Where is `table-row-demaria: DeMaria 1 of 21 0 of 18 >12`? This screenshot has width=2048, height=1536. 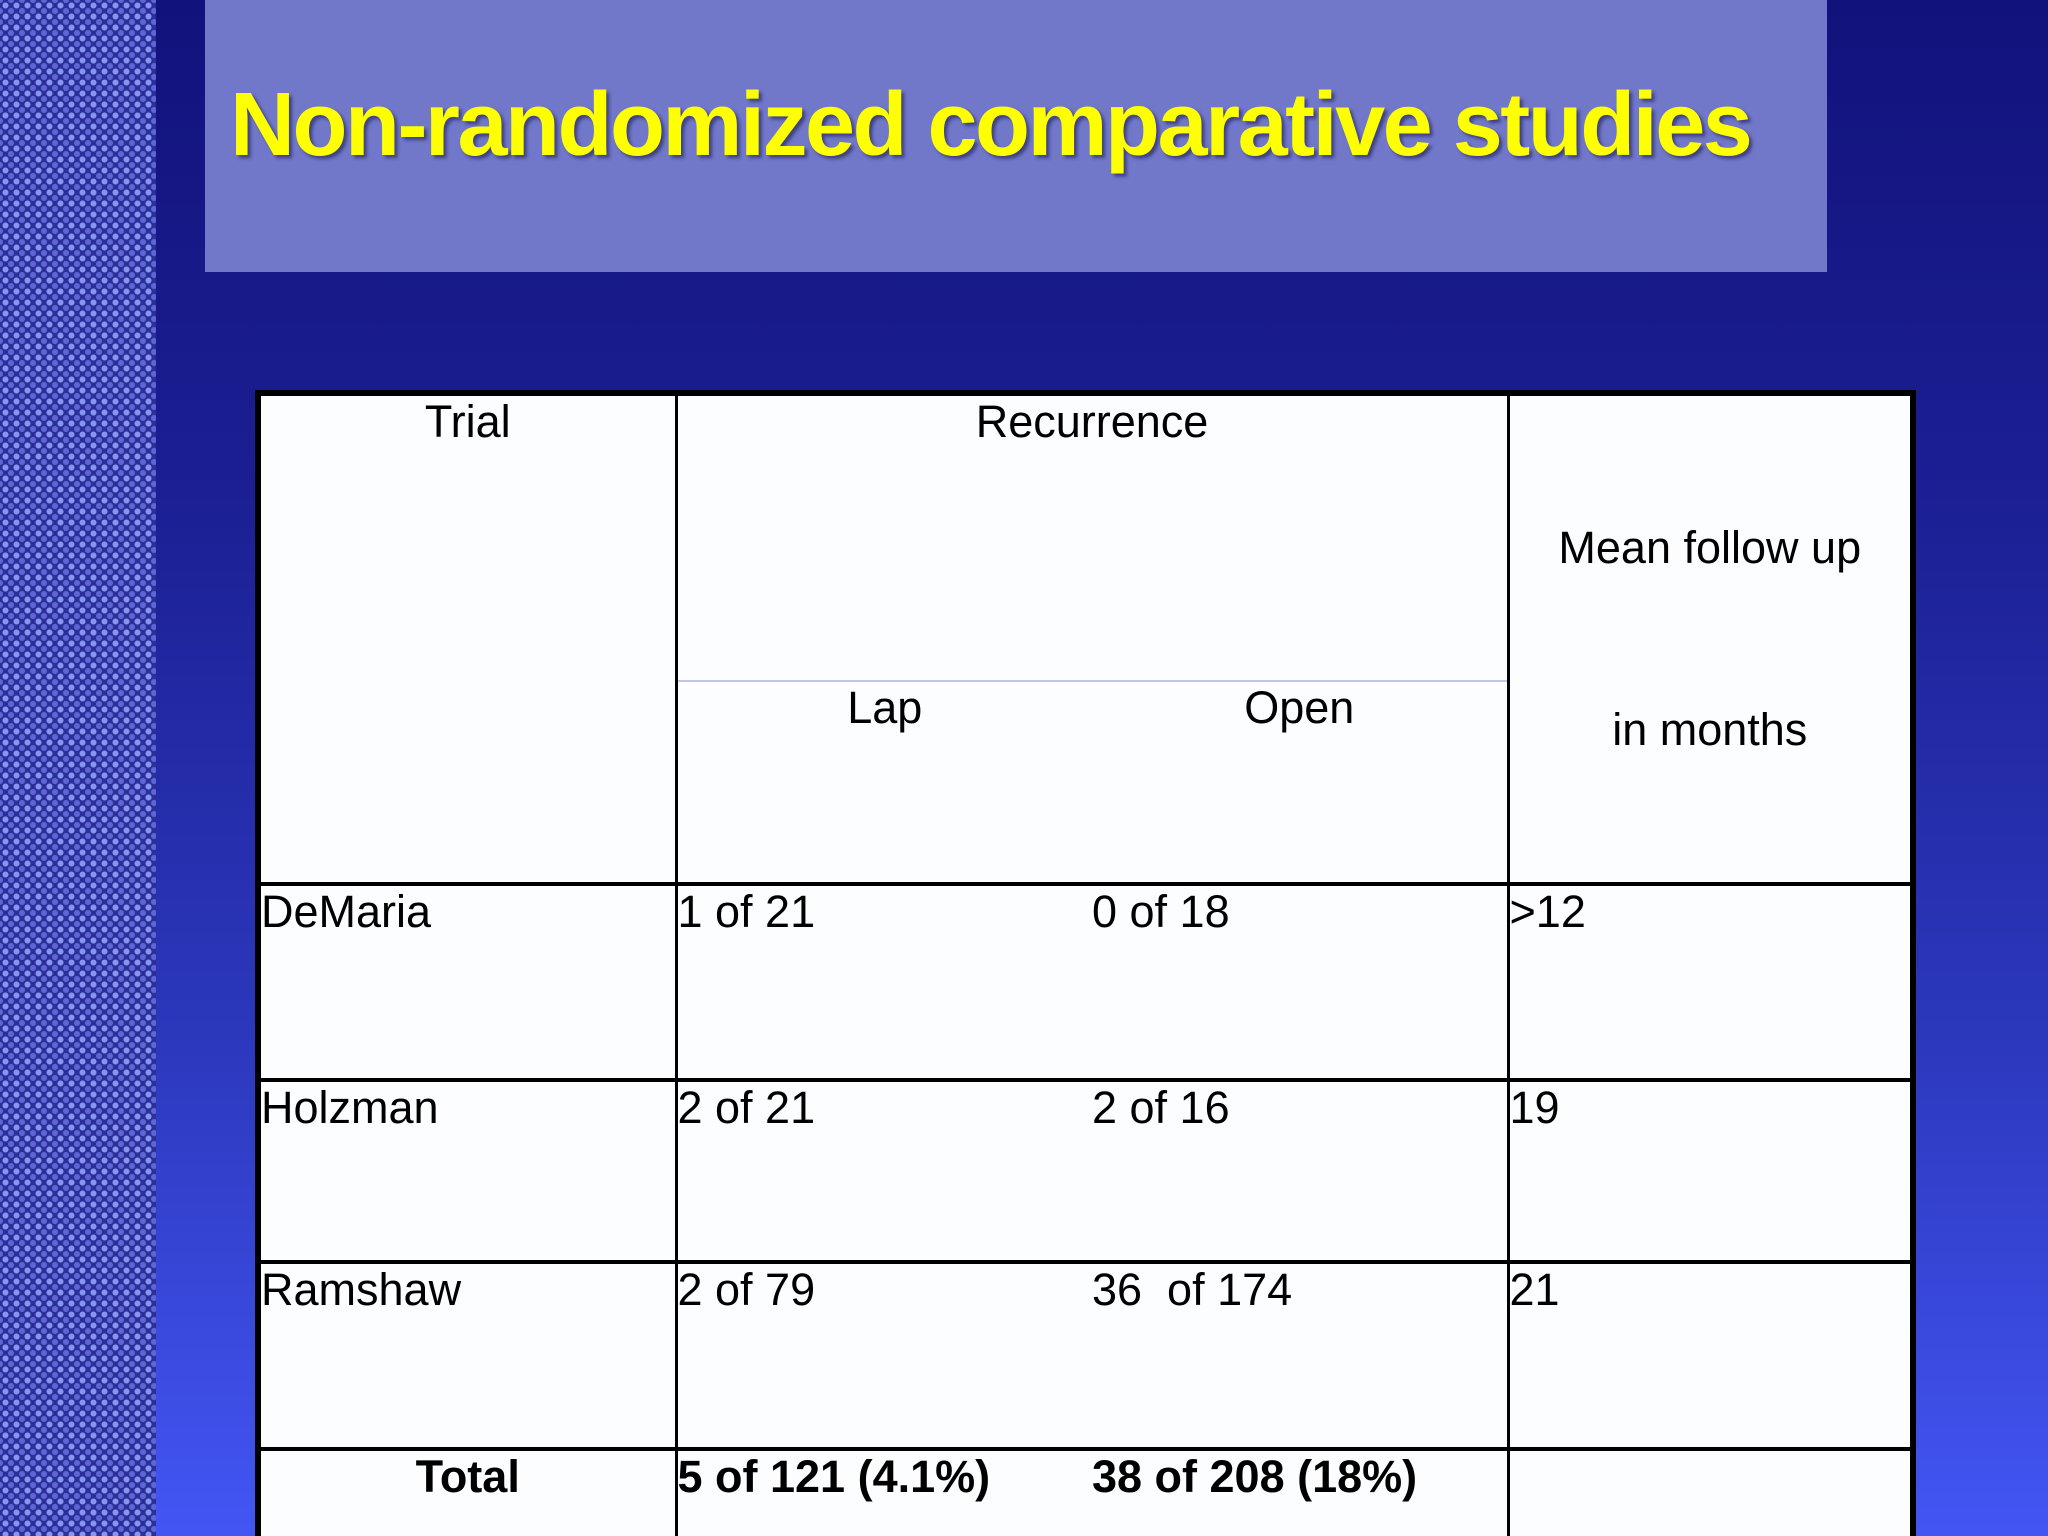
table-row-demaria: DeMaria 1 of 21 0 of 18 >12 is located at coordinates (1086, 981).